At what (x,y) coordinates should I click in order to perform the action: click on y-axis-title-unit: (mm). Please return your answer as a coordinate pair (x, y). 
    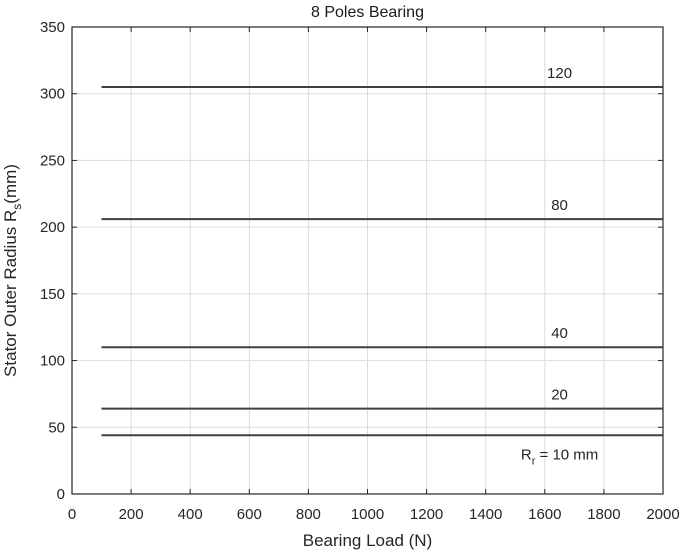
    Looking at the image, I should click on (10, 184).